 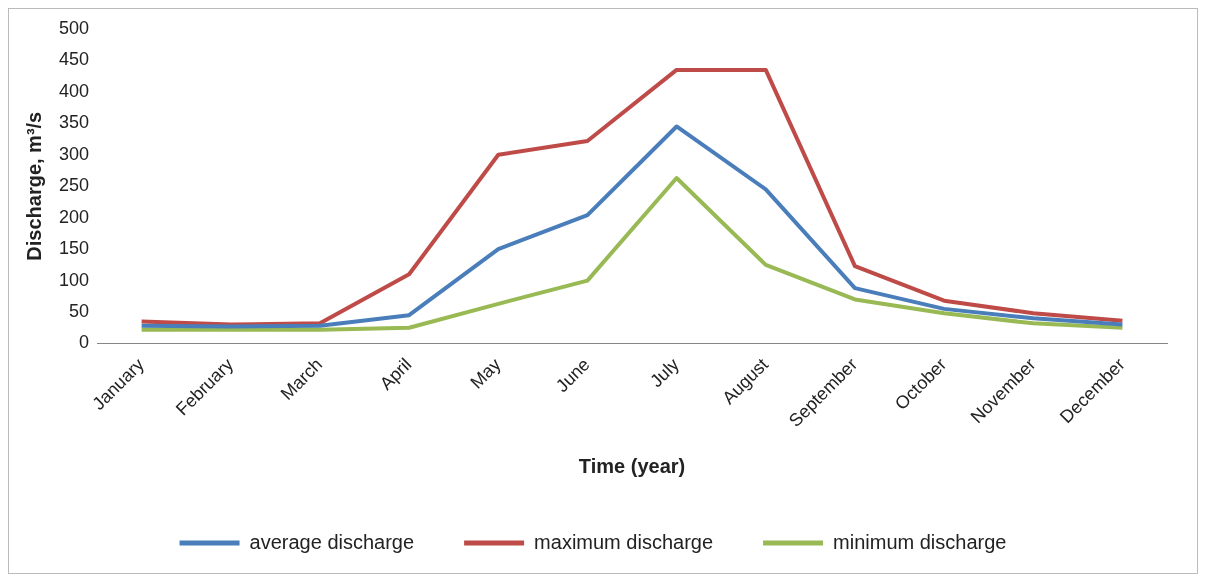 What do you see at coordinates (74, 122) in the screenshot?
I see `y-tick-label: 350` at bounding box center [74, 122].